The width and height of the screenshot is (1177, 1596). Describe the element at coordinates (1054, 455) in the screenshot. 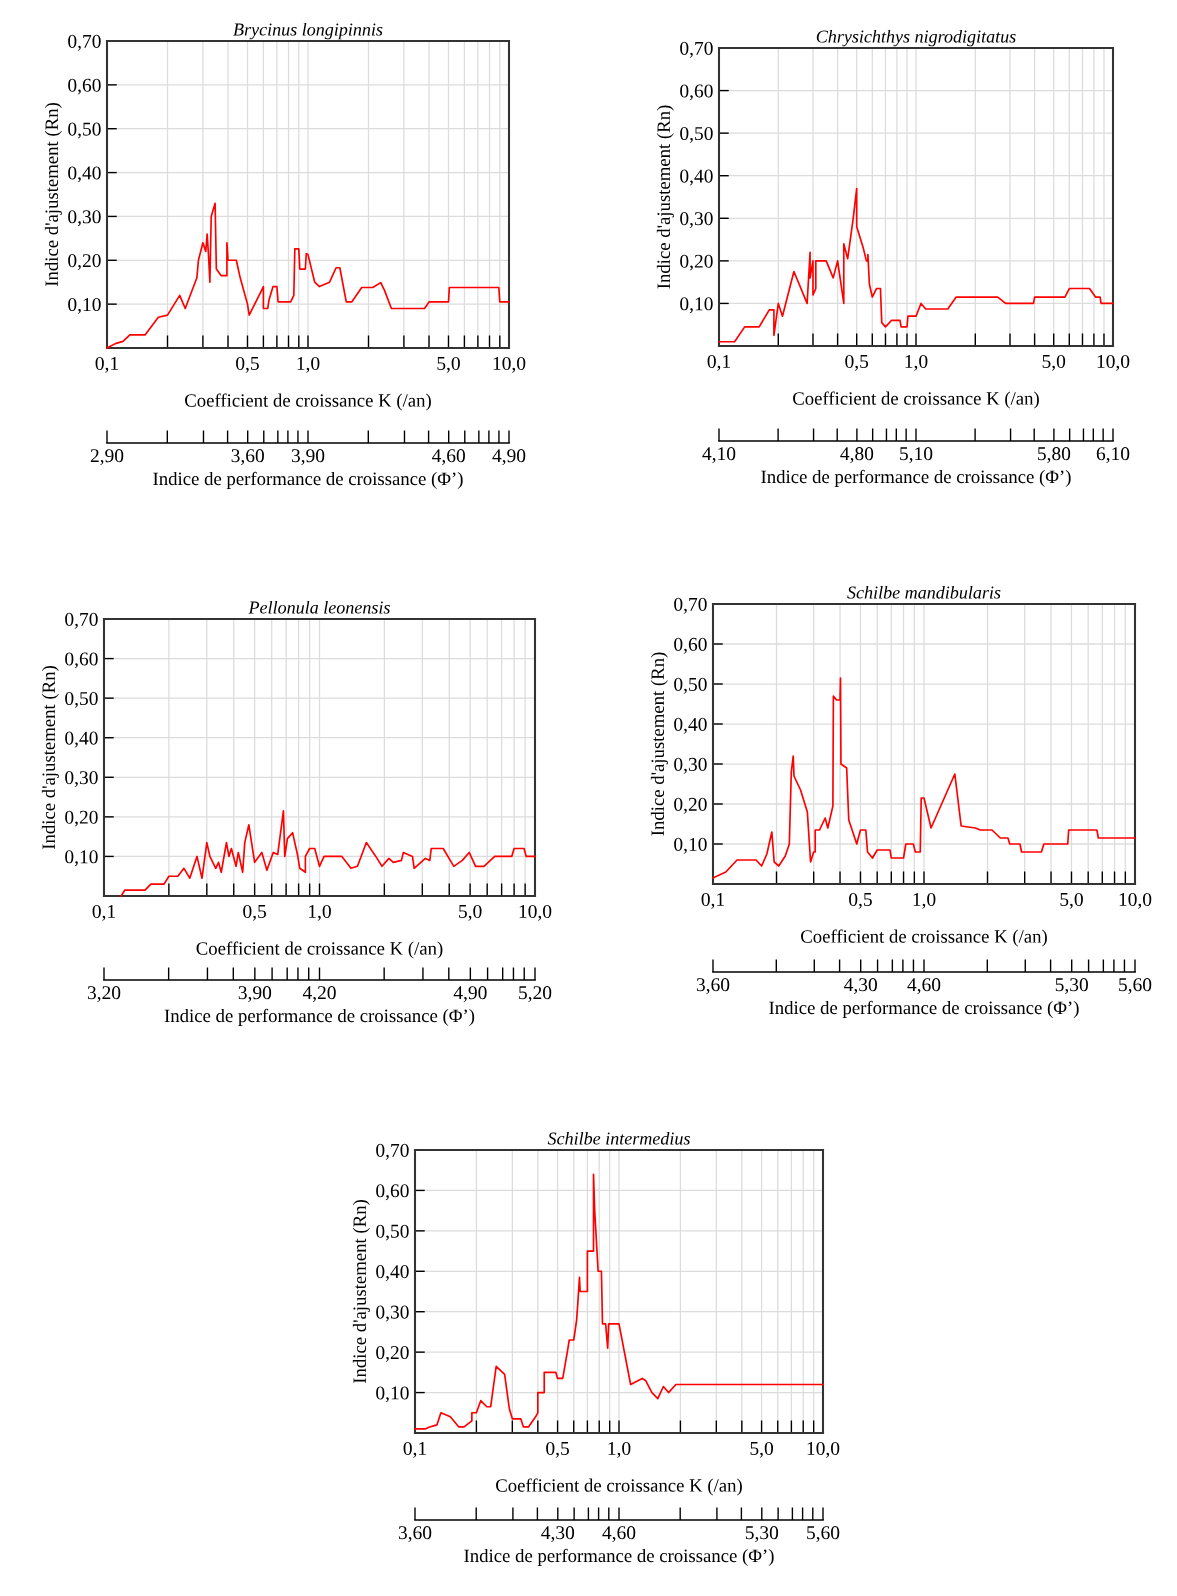

I see `x2-tick-label: 5,80` at that location.